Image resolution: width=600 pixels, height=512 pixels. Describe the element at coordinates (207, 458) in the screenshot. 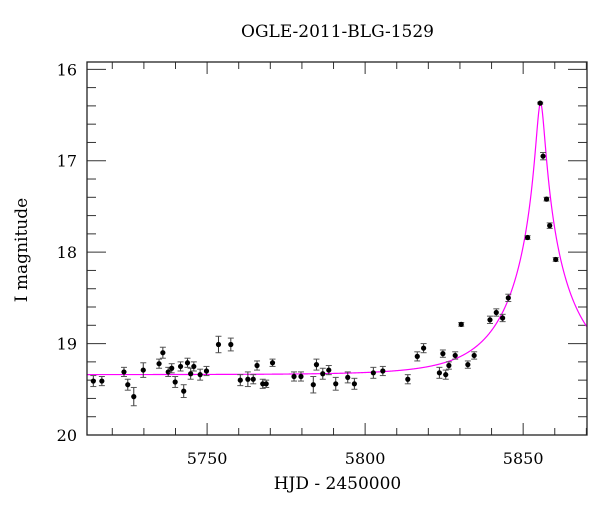

I see `x-tick-label: 5750` at that location.